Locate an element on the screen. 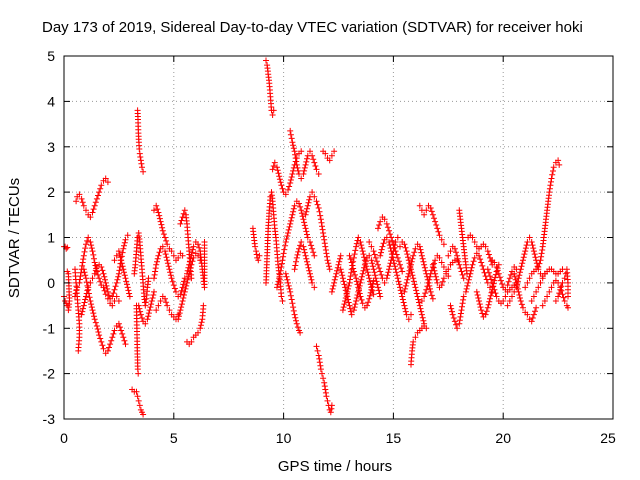 The width and height of the screenshot is (640, 480). x-tick-label: 10 is located at coordinates (284, 438).